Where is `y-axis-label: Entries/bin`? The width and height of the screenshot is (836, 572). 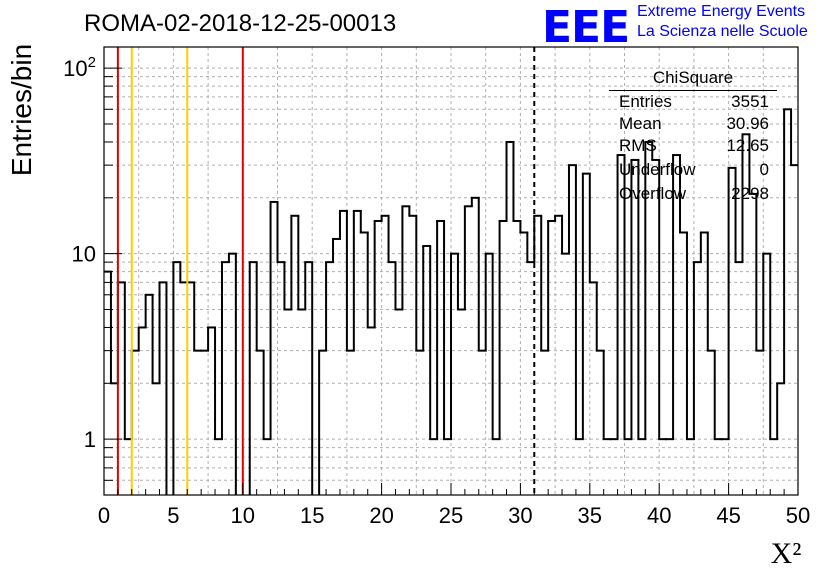
y-axis-label: Entries/bin is located at coordinates (21, 110).